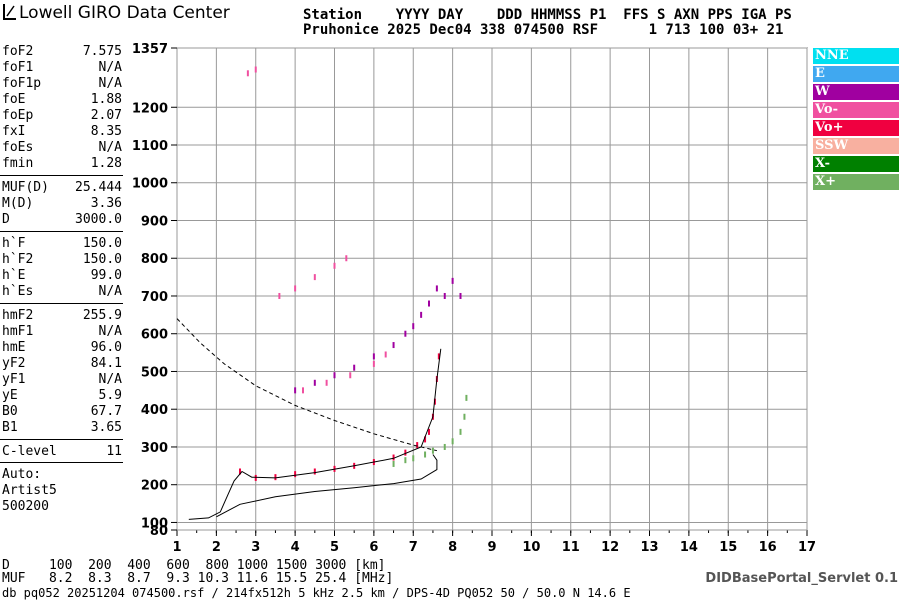  Describe the element at coordinates (62, 364) in the screenshot. I see `param-row: yF2 84.1` at that location.